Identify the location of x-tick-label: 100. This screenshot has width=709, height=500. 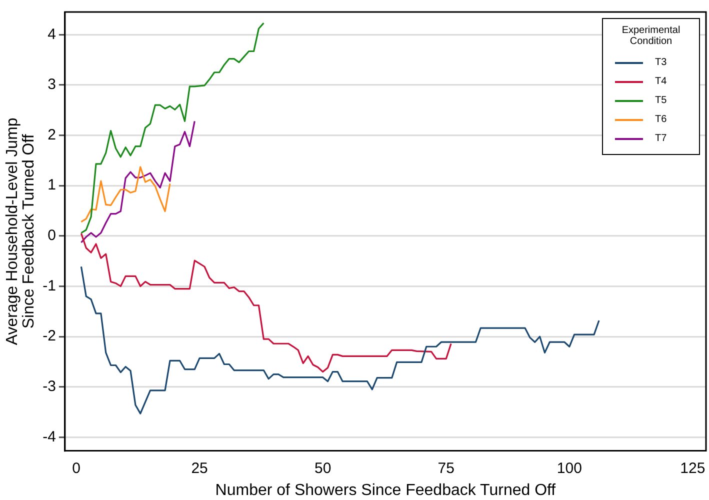
(569, 468).